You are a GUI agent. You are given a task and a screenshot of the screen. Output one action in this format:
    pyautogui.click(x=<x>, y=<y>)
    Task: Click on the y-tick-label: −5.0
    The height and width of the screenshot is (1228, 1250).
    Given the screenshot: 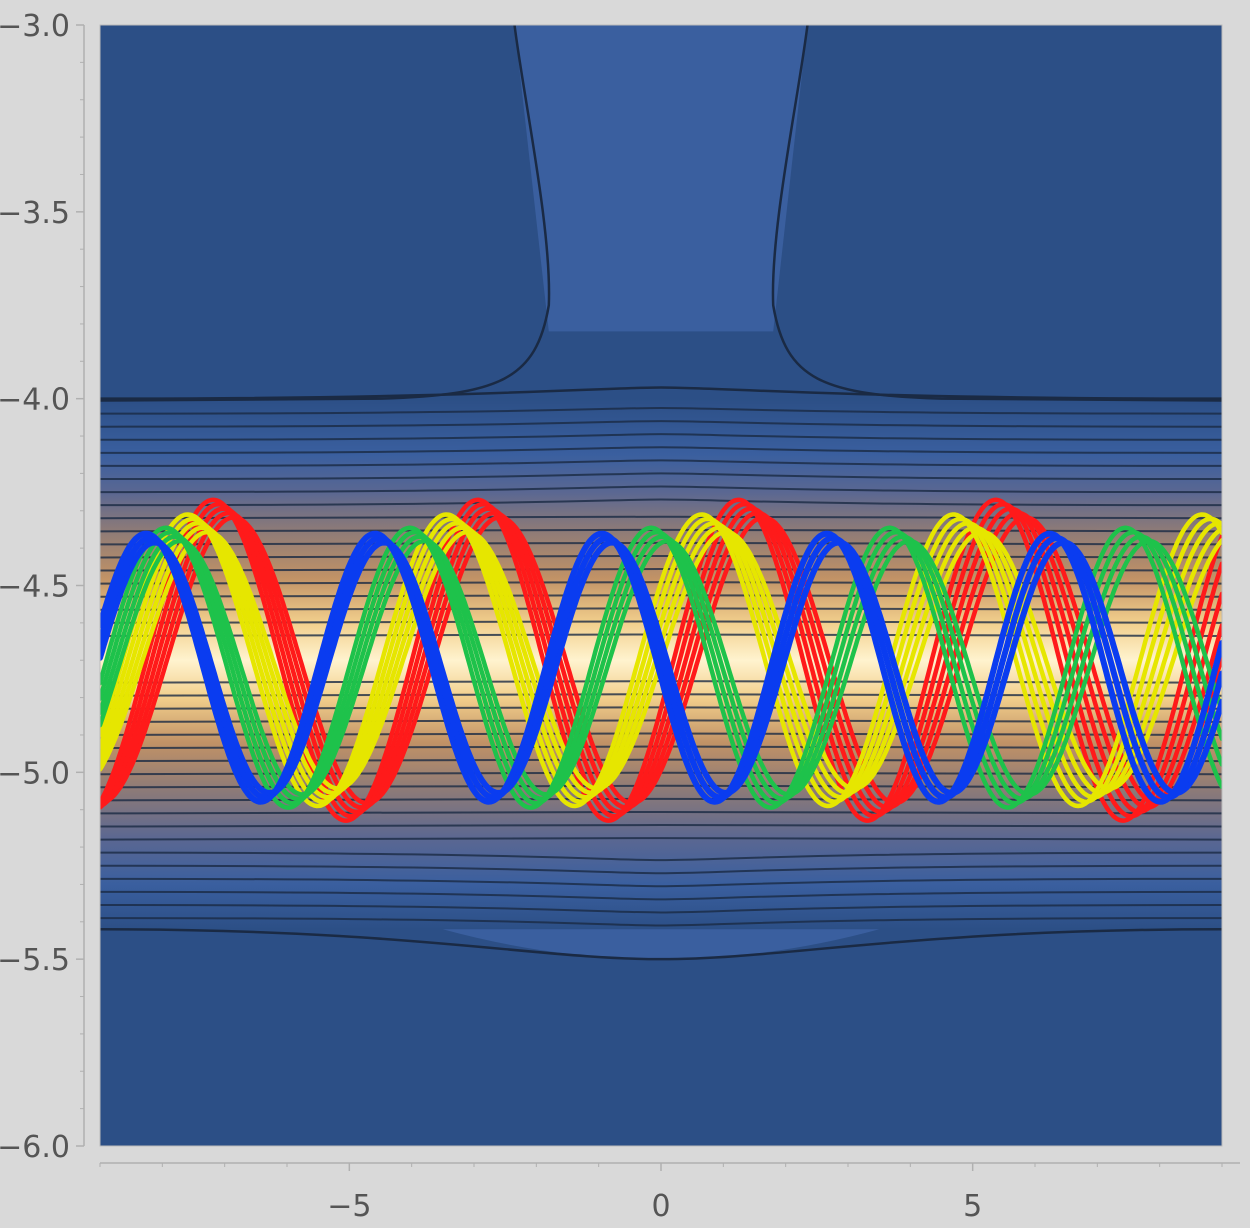 What is the action you would take?
    pyautogui.click(x=35, y=773)
    